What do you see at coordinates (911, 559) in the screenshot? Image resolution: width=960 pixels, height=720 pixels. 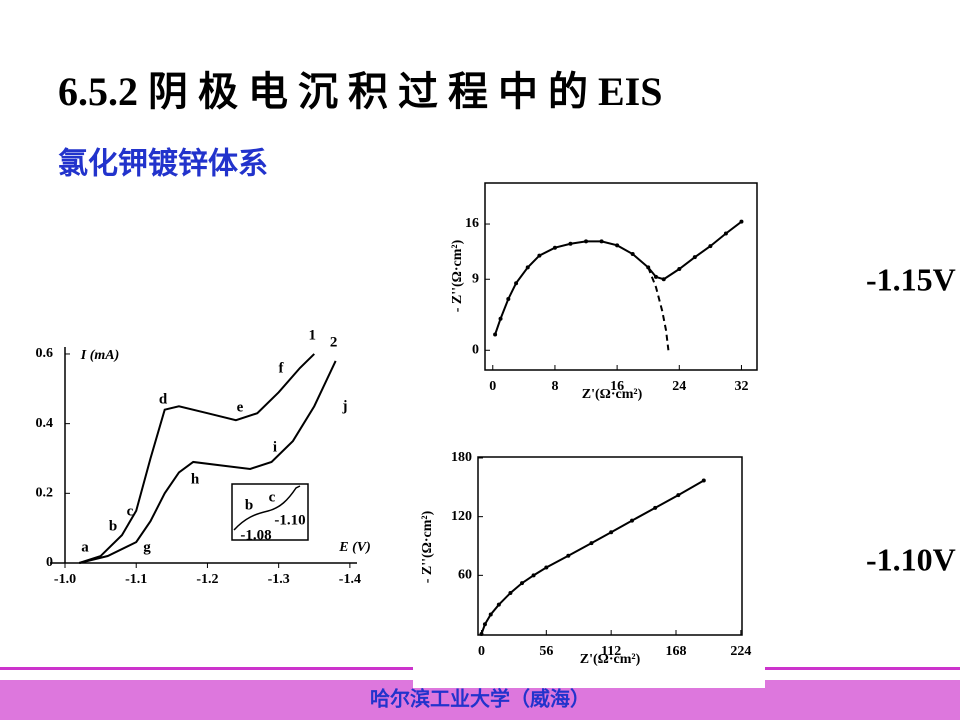 I see `voltage-label: -1.10V` at bounding box center [911, 559].